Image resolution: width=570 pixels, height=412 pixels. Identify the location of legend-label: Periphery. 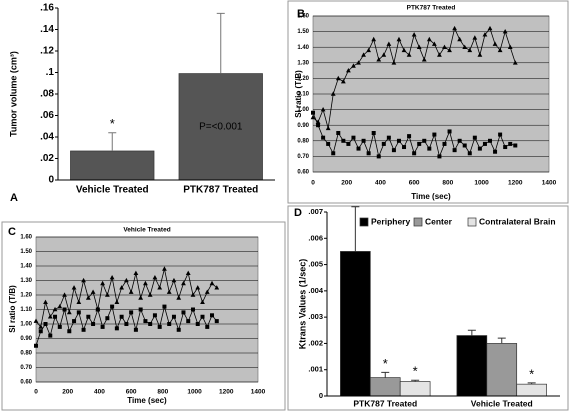
(390, 221).